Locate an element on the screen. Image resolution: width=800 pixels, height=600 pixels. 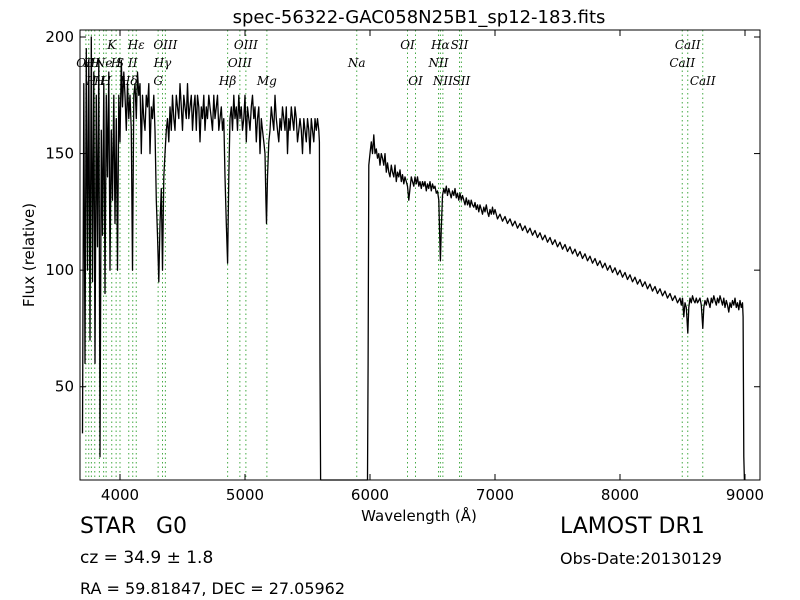
line-label: K is located at coordinates (111, 45).